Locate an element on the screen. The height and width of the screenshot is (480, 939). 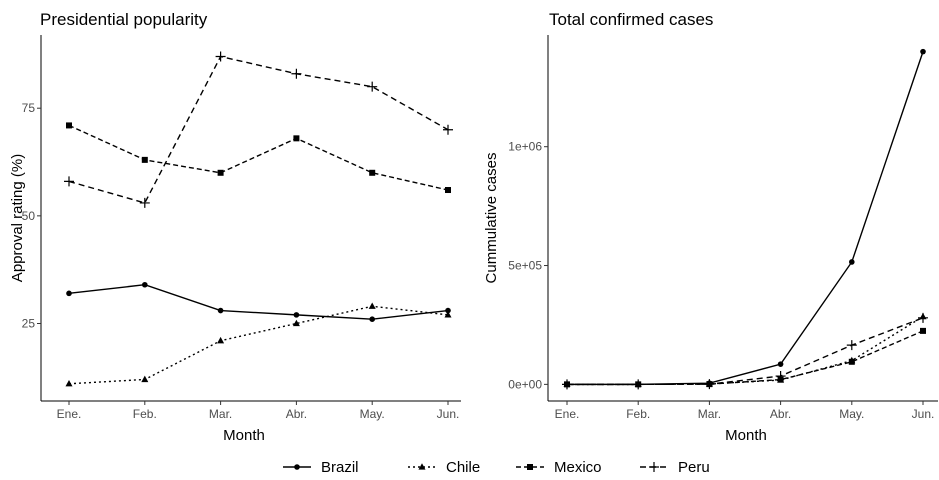
chart-title: Presidential popularity is located at coordinates (124, 19).